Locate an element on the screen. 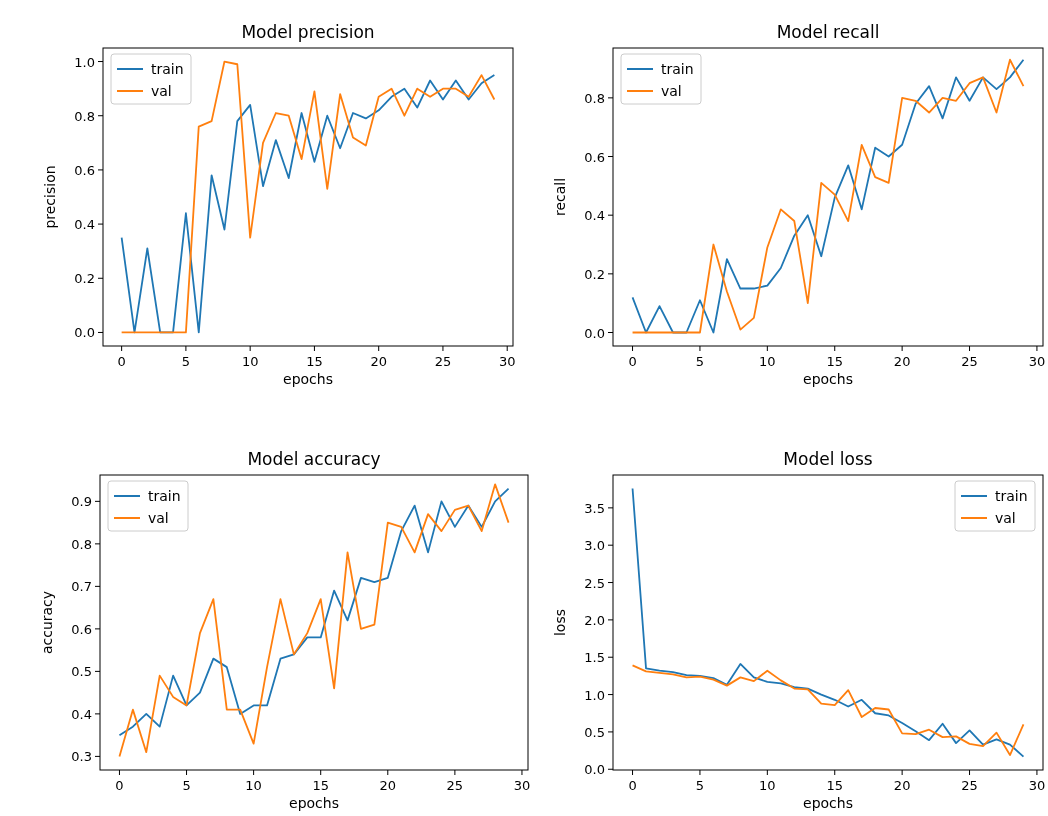 The image size is (1048, 816). y-tick-label: 3.0 is located at coordinates (594, 546).